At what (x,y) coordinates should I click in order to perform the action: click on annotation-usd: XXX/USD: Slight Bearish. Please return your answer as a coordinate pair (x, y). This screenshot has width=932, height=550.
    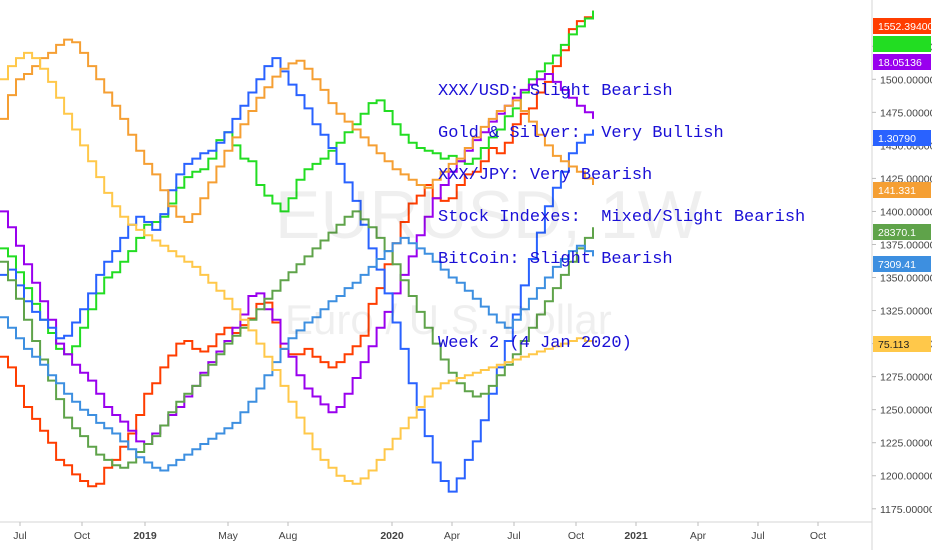
    Looking at the image, I should click on (555, 91).